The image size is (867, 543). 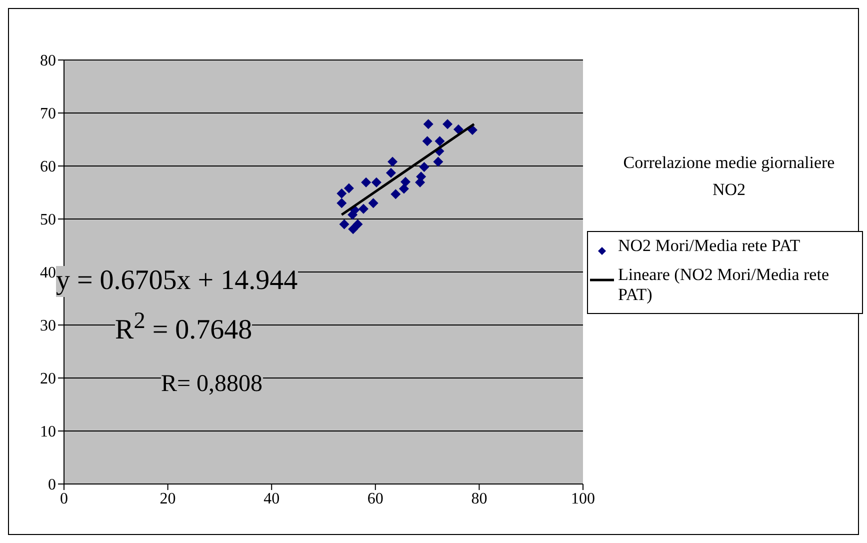 I want to click on x-tick-label: 40, so click(x=272, y=499).